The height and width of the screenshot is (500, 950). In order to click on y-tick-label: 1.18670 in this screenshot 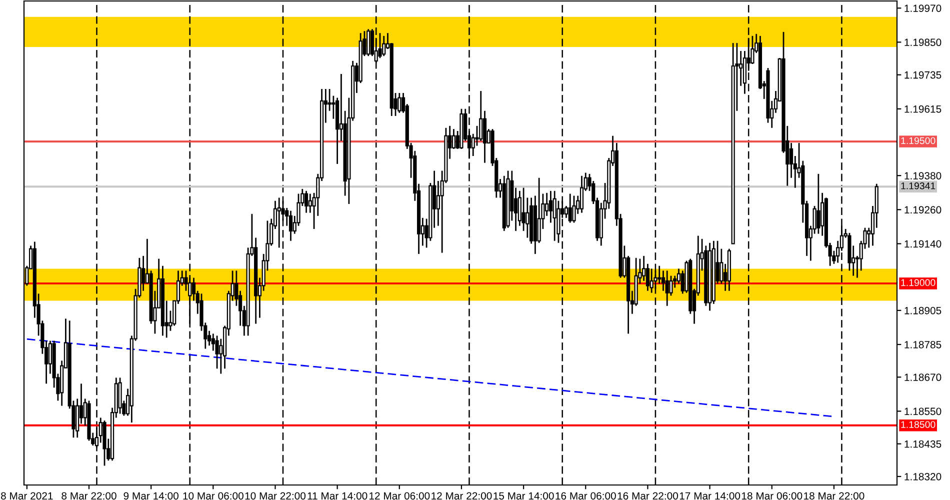, I will do `click(923, 378)`.